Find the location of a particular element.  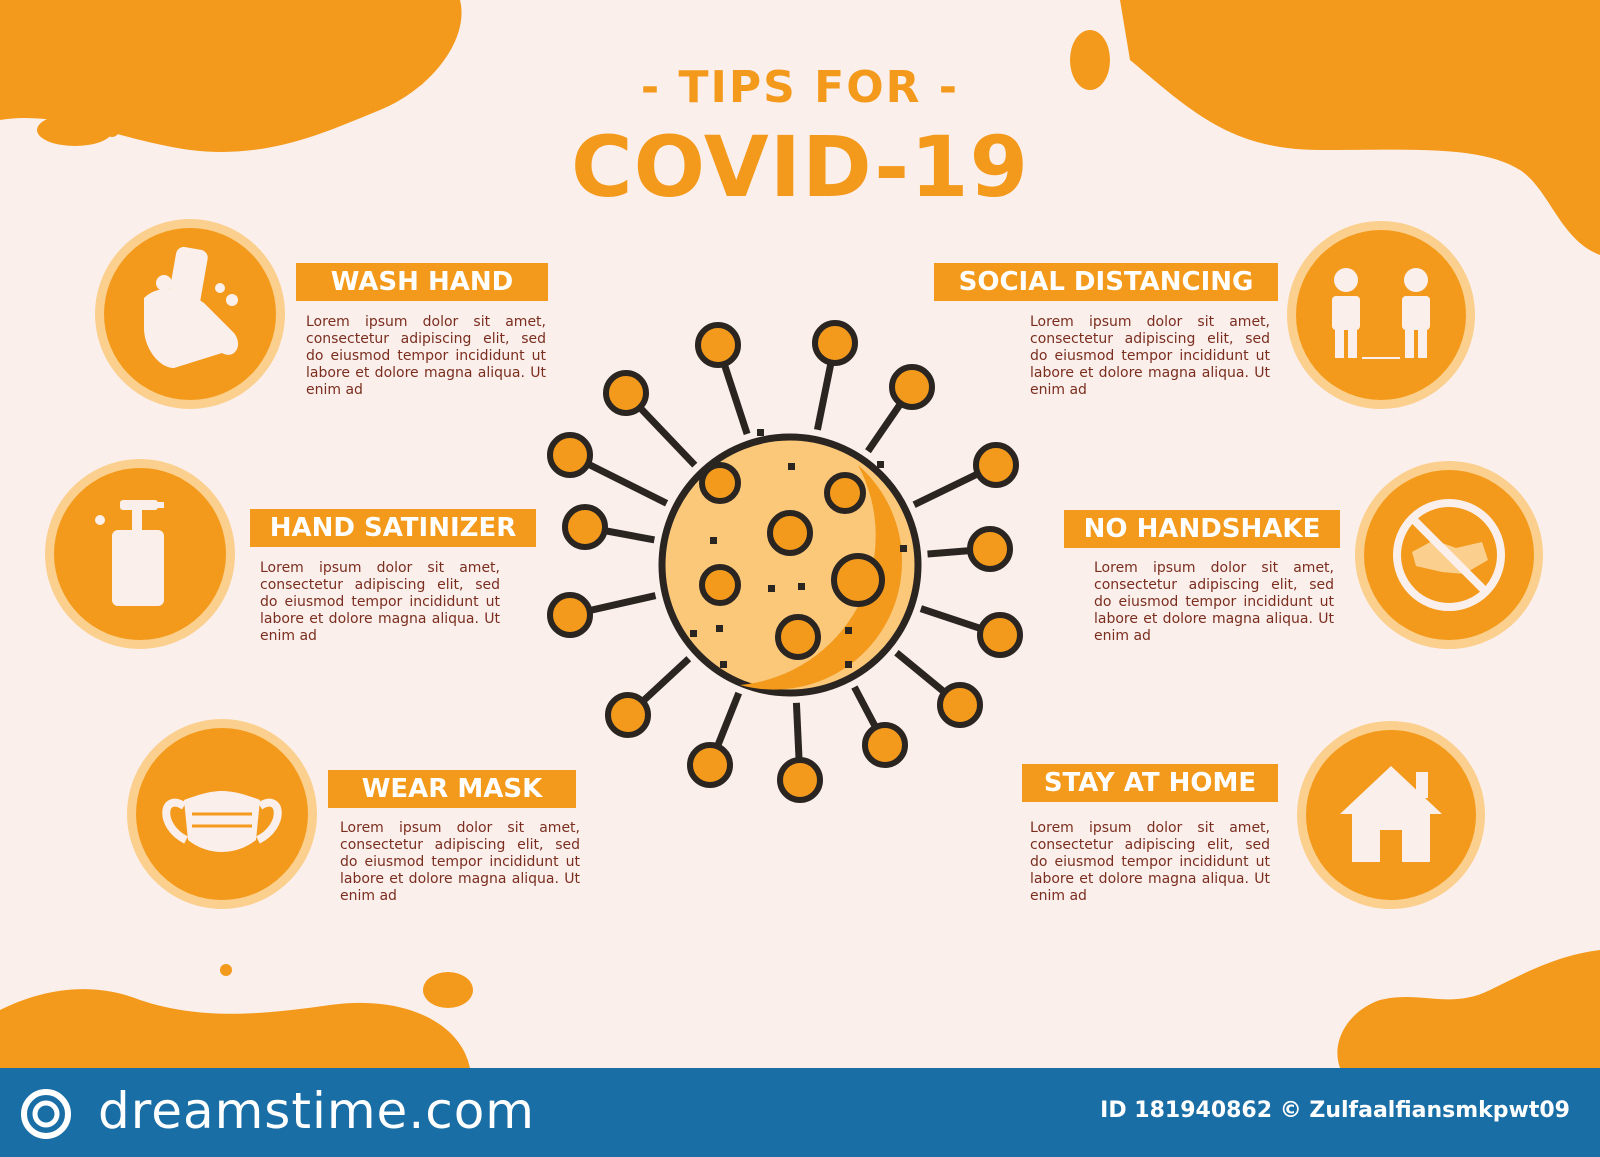

tip-label-stay-at-home: STAY AT HOME is located at coordinates (1150, 783).